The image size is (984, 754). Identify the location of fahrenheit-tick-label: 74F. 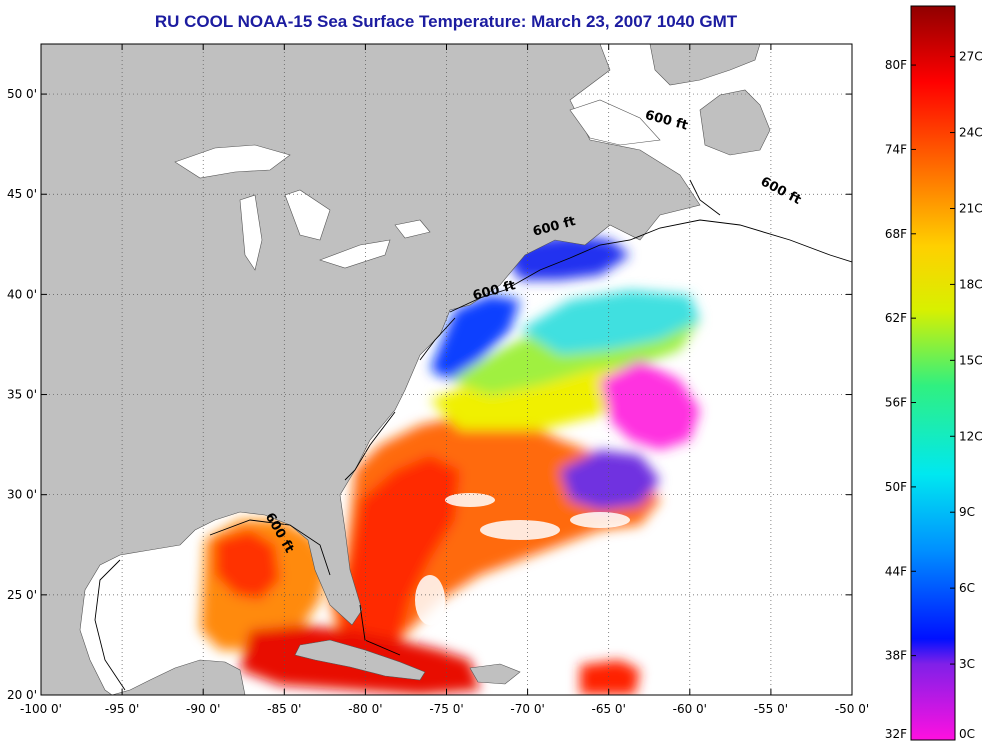
(896, 149).